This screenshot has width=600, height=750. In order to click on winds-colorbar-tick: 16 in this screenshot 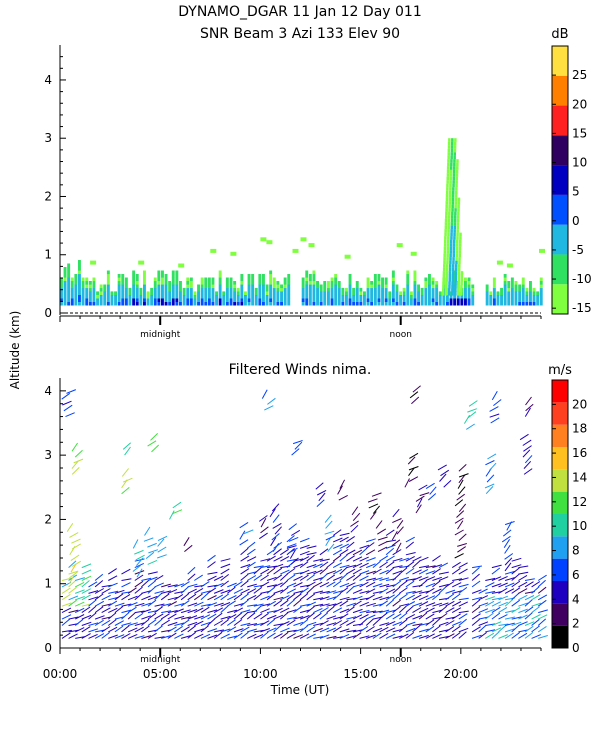, I will do `click(579, 453)`.